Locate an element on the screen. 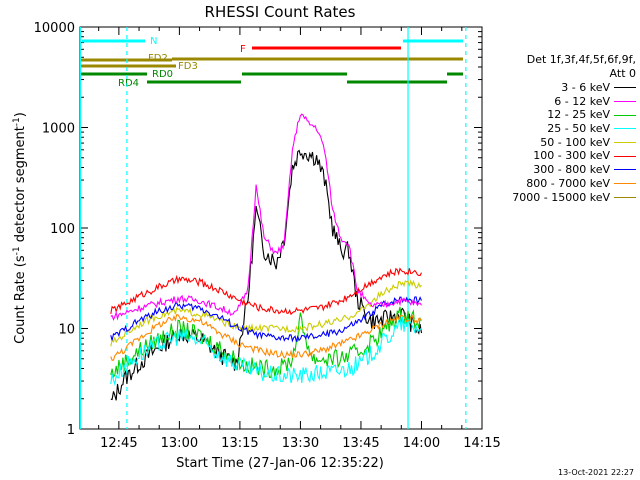 The height and width of the screenshot is (480, 640). legend-item: 6 - 12 keV is located at coordinates (561, 102).